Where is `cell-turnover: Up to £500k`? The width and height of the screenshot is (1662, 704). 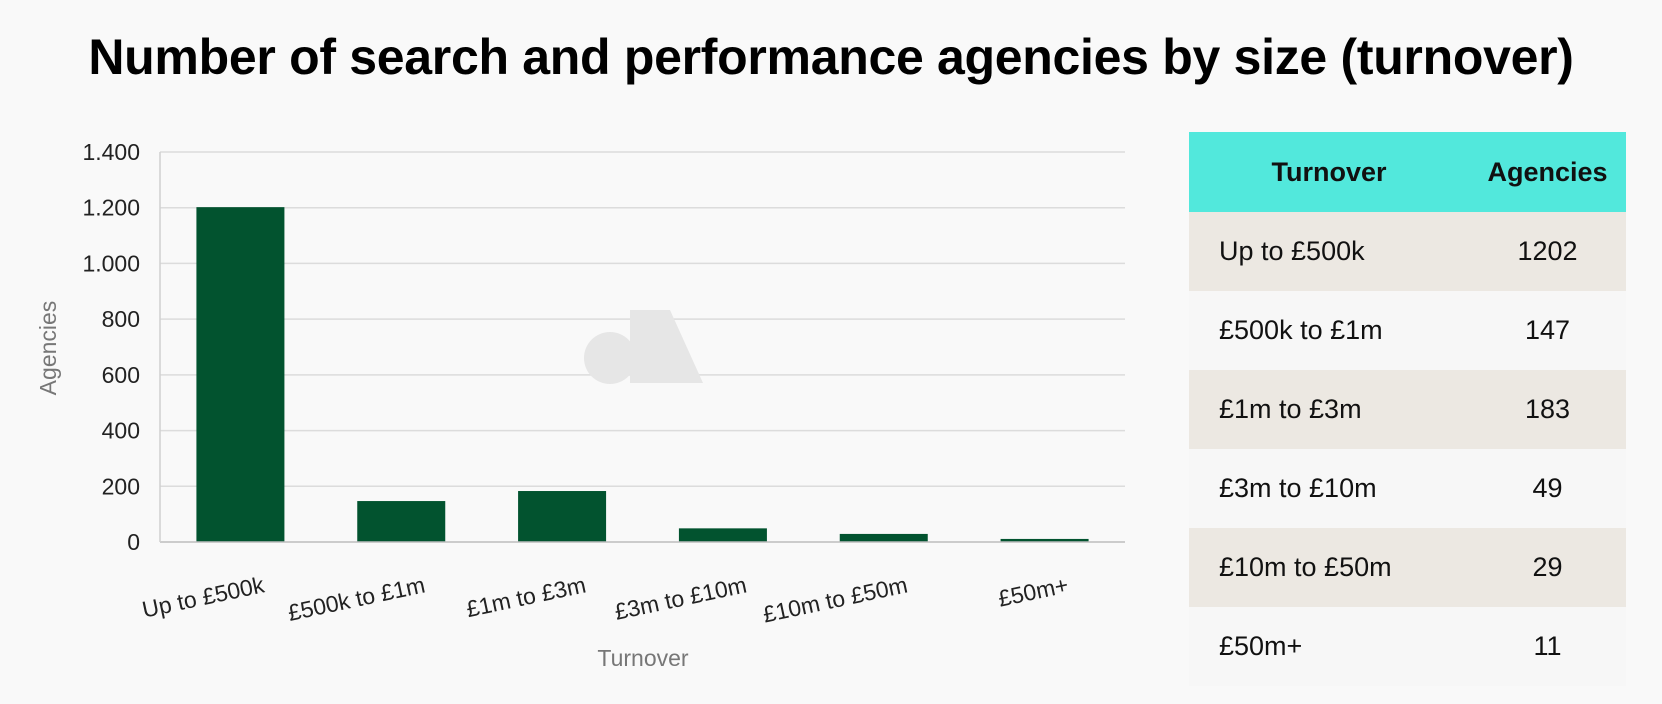
cell-turnover: Up to £500k is located at coordinates (1329, 251).